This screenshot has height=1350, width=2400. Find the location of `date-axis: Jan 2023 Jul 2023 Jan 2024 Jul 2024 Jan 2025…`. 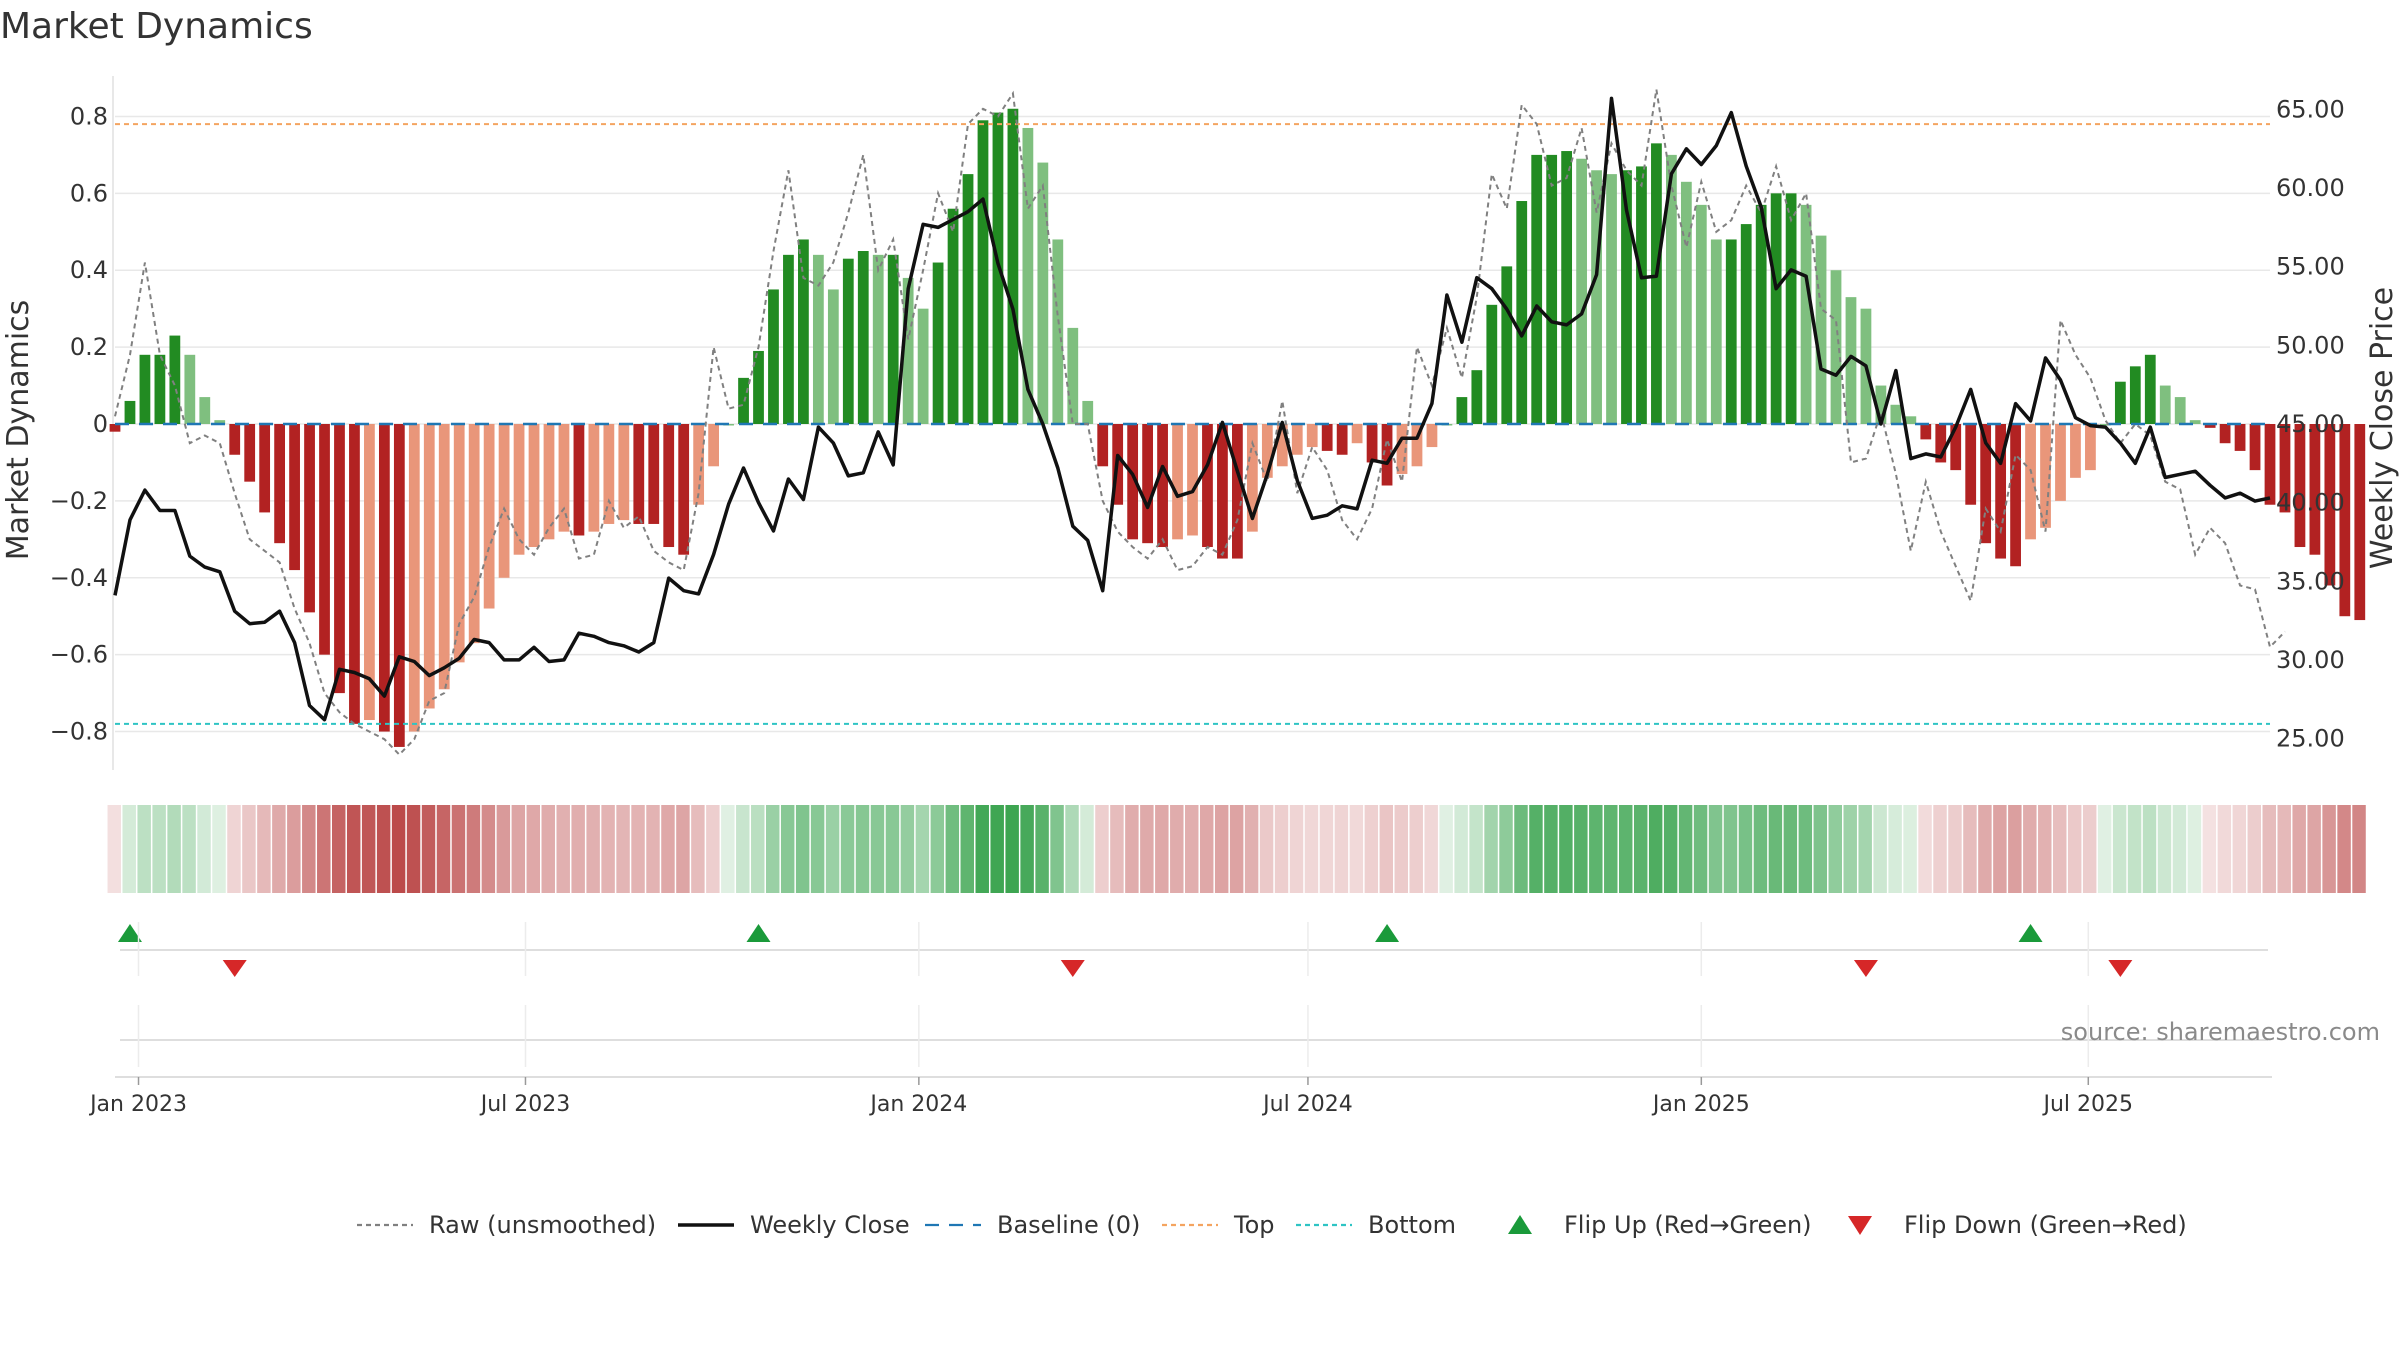

date-axis: Jan 2023 Jul 2023 Jan 2024 Jul 2024 Jan 2025… is located at coordinates (1180, 1019).